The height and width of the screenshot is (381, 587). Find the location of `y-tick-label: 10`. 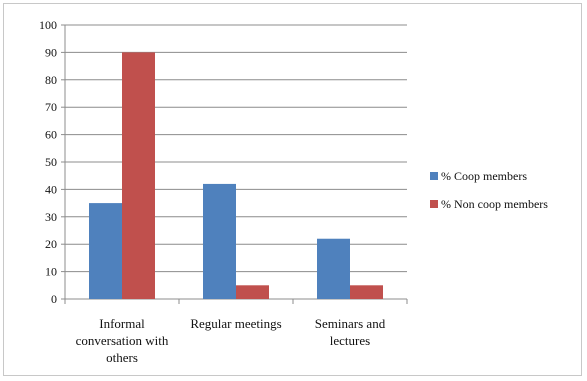

y-tick-label: 10 is located at coordinates (51, 272).